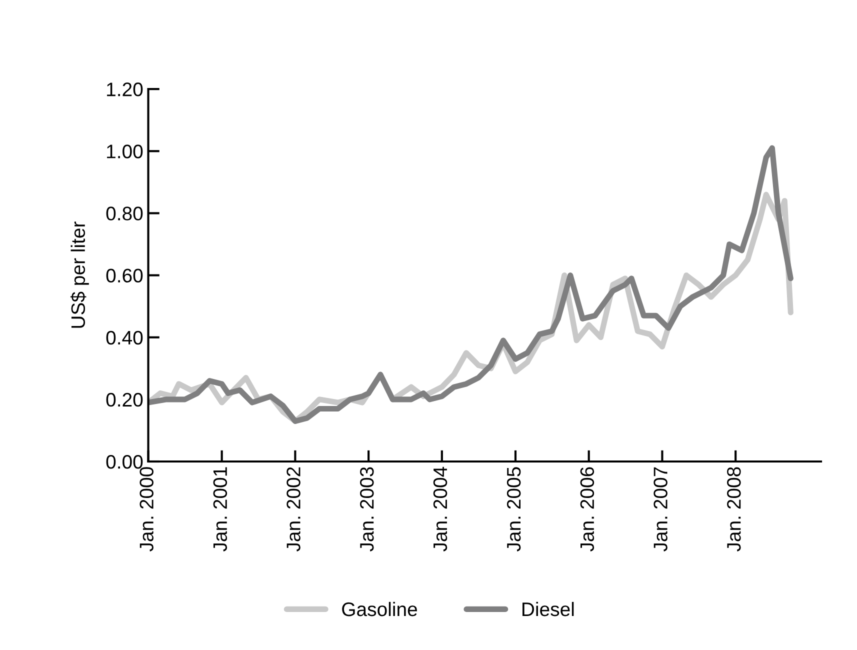 This screenshot has height=650, width=857. Describe the element at coordinates (79, 275) in the screenshot. I see `y-axis-title: US$ per liter` at that location.